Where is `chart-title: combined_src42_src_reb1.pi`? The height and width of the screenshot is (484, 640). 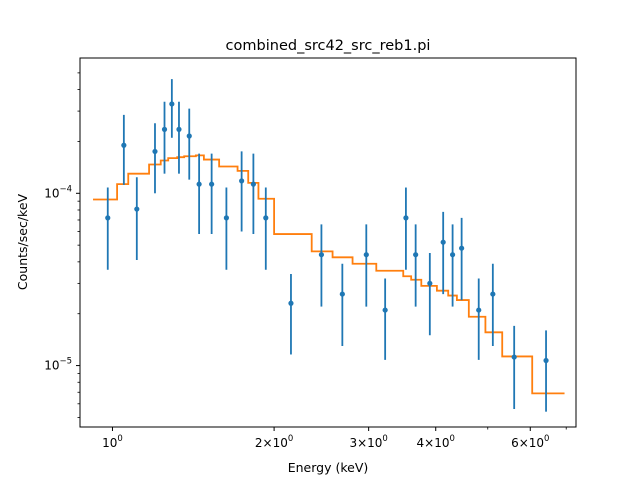
chart-title: combined_src42_src_reb1.pi is located at coordinates (328, 46).